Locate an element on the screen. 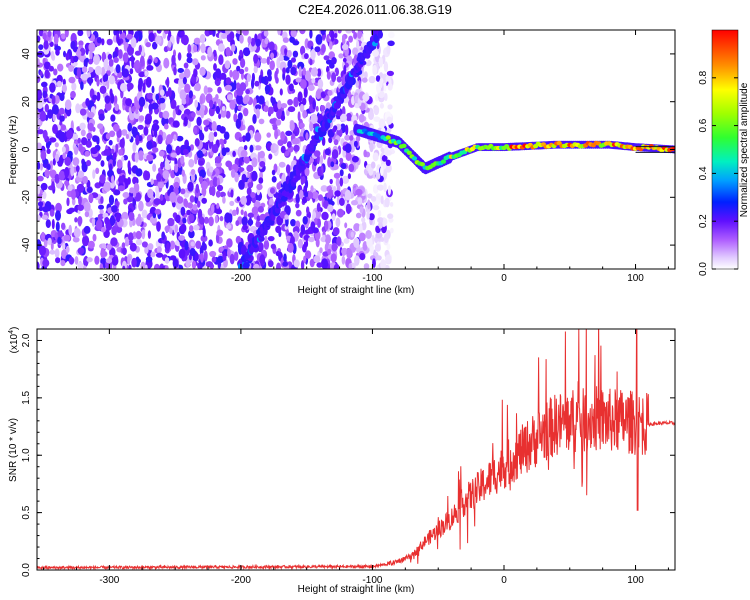  colorbar-tick-label: 0.6 is located at coordinates (703, 125).